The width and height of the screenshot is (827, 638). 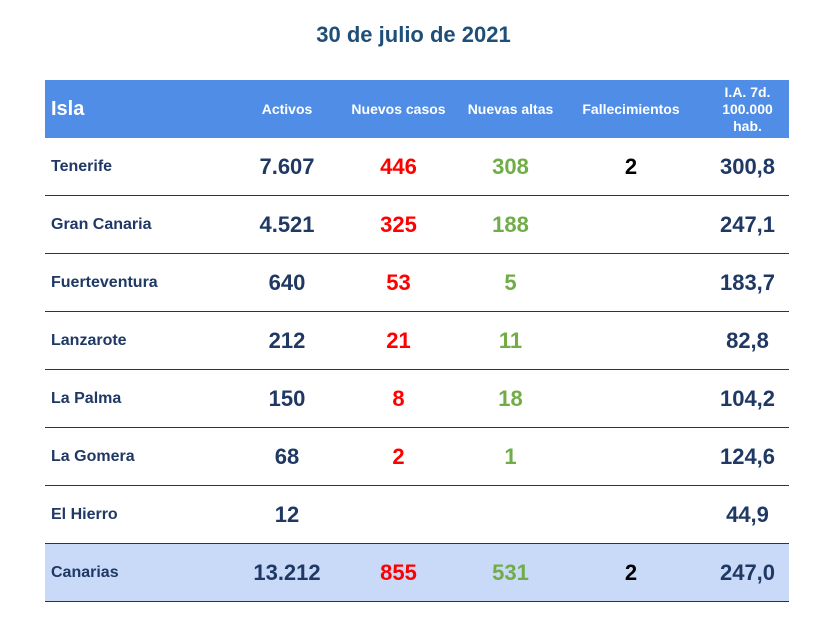 What do you see at coordinates (631, 109) in the screenshot?
I see `header-fallecimientos: Fallecimientos` at bounding box center [631, 109].